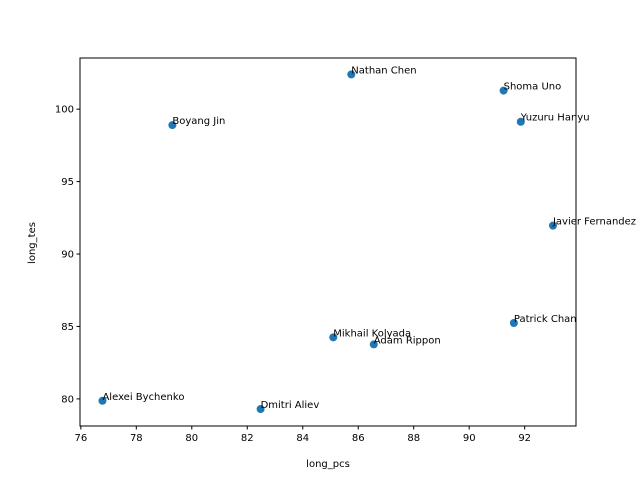 The image size is (640, 480). I want to click on x-tick-label: 84, so click(302, 438).